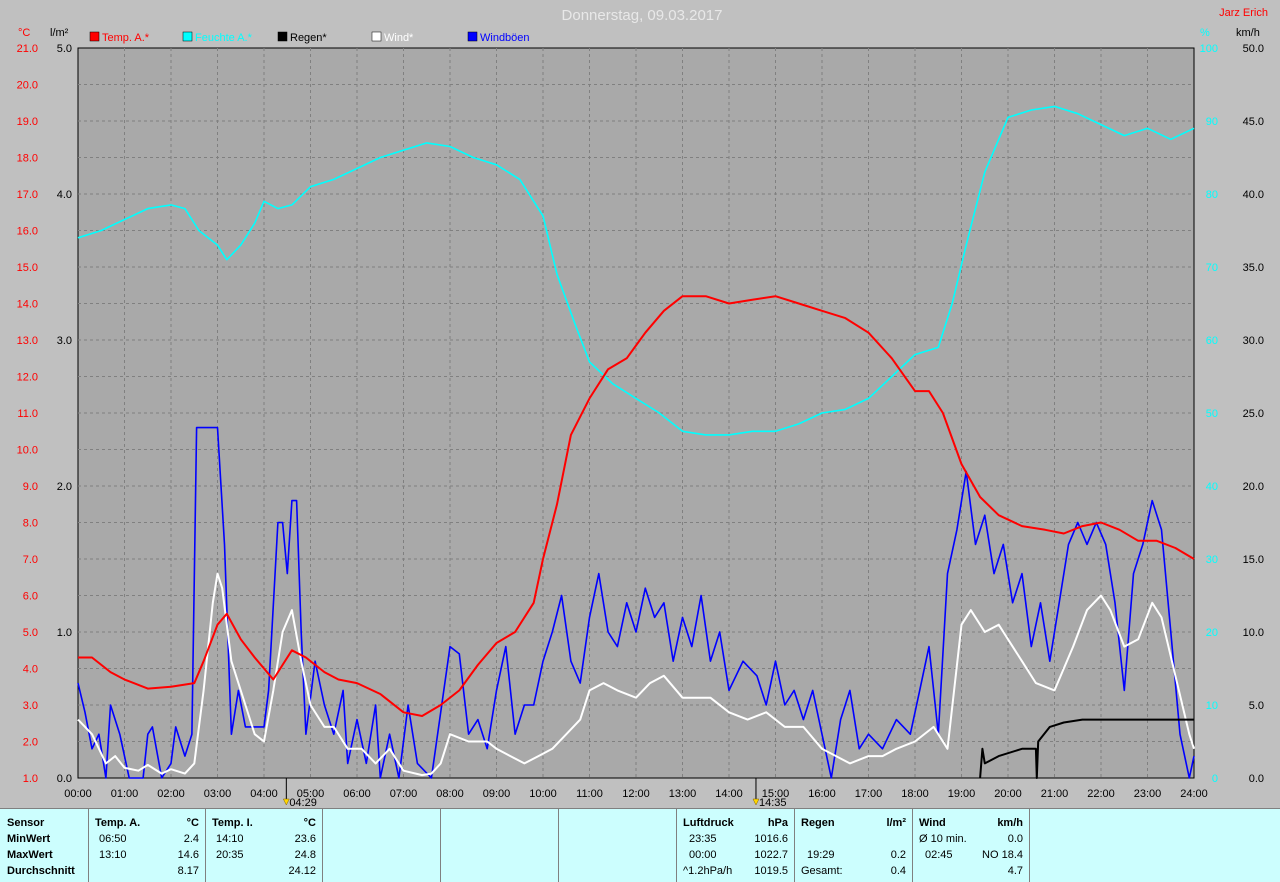 The width and height of the screenshot is (1280, 882). What do you see at coordinates (27, 305) in the screenshot?
I see `temp-tick-label: 14.0` at bounding box center [27, 305].